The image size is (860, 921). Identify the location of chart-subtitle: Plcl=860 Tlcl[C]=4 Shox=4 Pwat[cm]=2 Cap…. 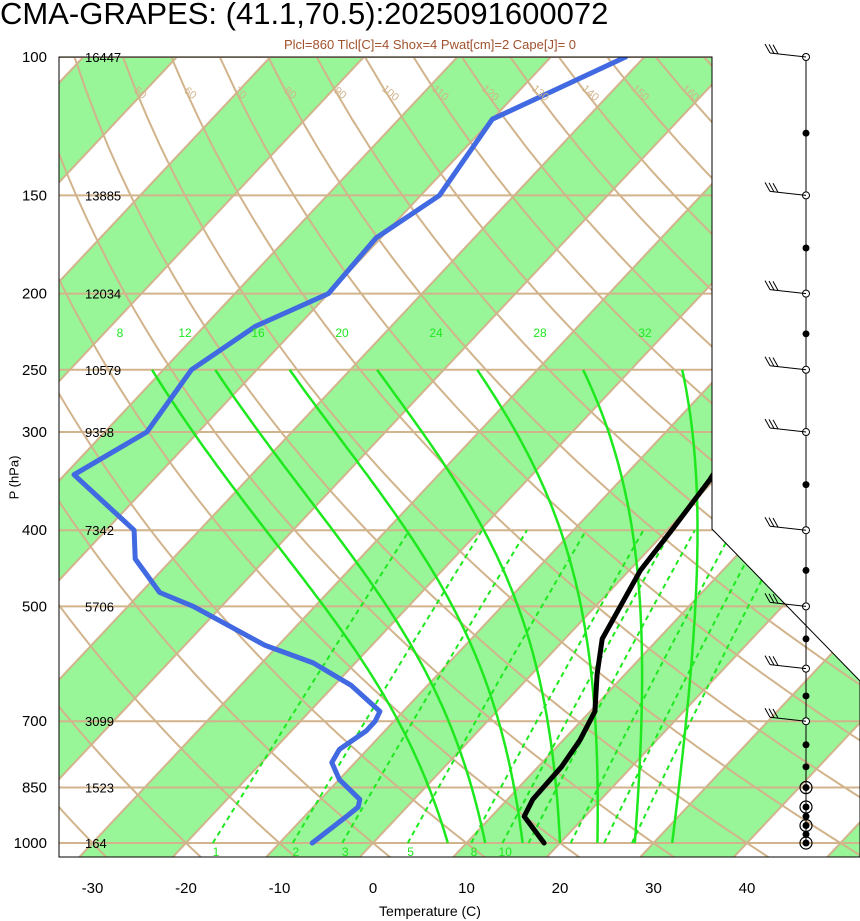
(430, 44).